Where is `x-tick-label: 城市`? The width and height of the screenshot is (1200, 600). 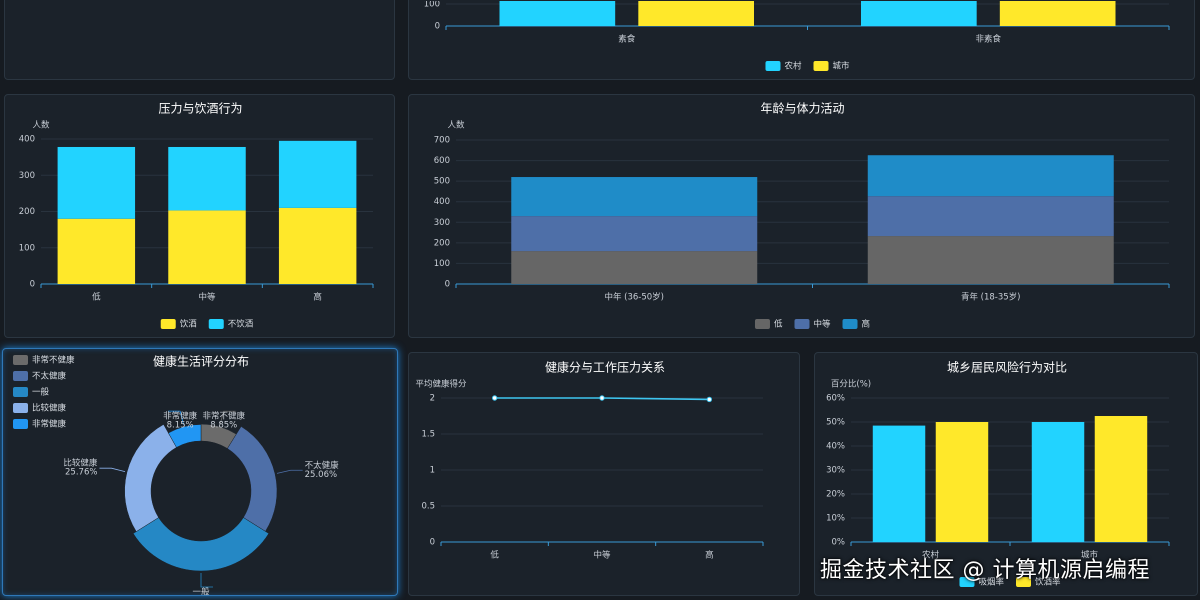
x-tick-label: 城市 is located at coordinates (1090, 555).